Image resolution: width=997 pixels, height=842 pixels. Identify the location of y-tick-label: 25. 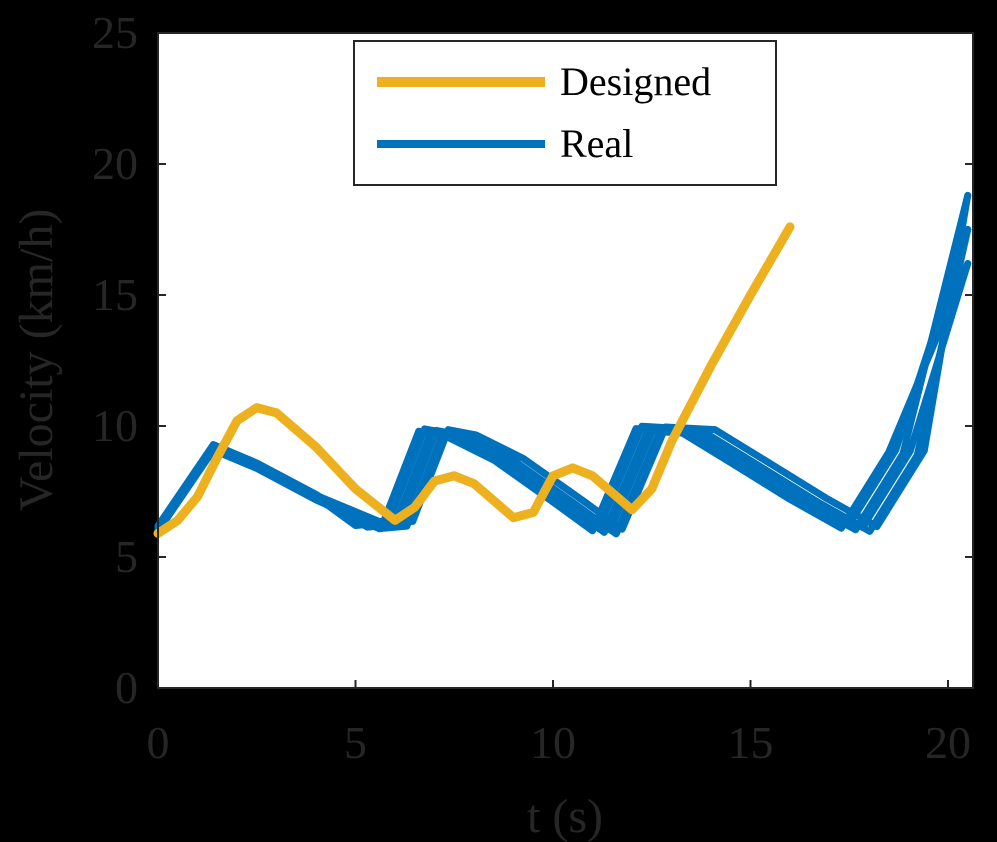
(115, 32).